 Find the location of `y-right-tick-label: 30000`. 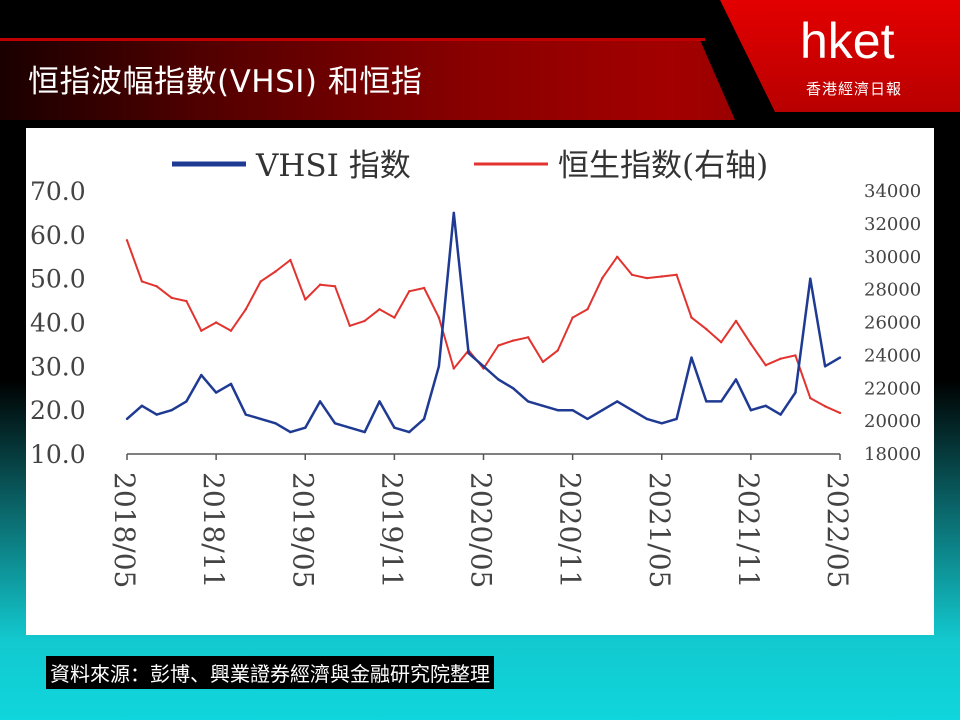

y-right-tick-label: 30000 is located at coordinates (892, 257).